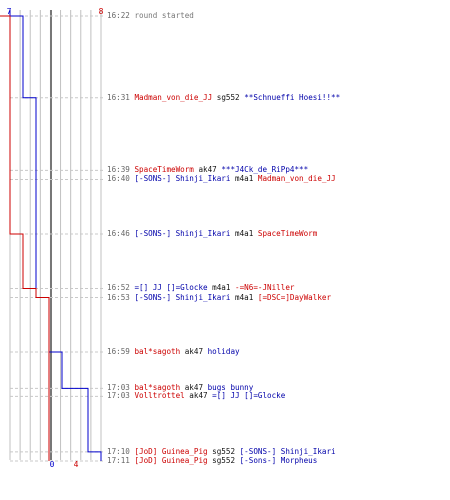  Describe the element at coordinates (118, 297) in the screenshot. I see `log-time: 16:53` at that location.